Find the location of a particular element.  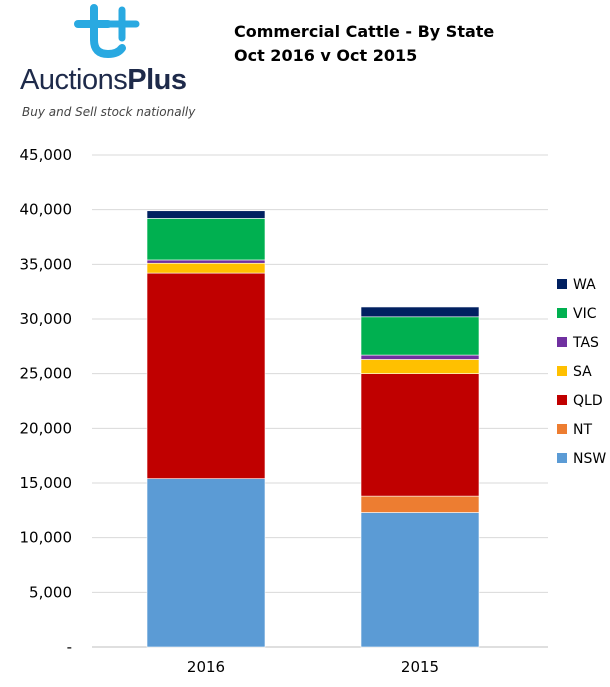

x-tick-label: 2015 is located at coordinates (420, 667).